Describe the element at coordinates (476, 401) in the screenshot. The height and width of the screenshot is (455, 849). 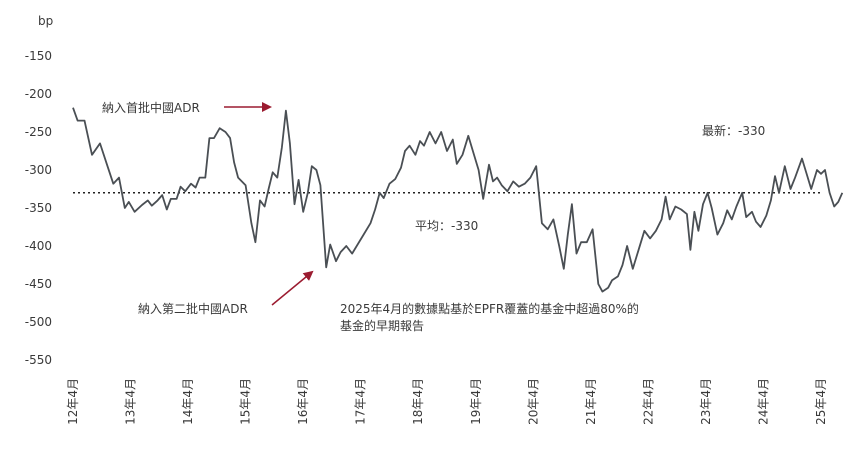
I see `x-tick-label: 19年4月` at that location.